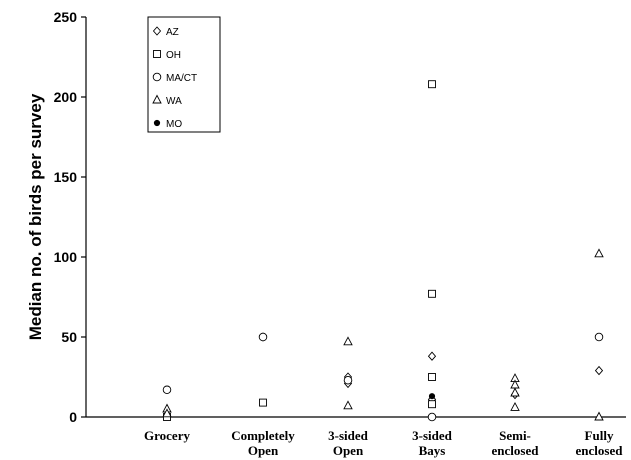 This screenshot has height=460, width=631. I want to click on data-point-filled-circle, so click(432, 396).